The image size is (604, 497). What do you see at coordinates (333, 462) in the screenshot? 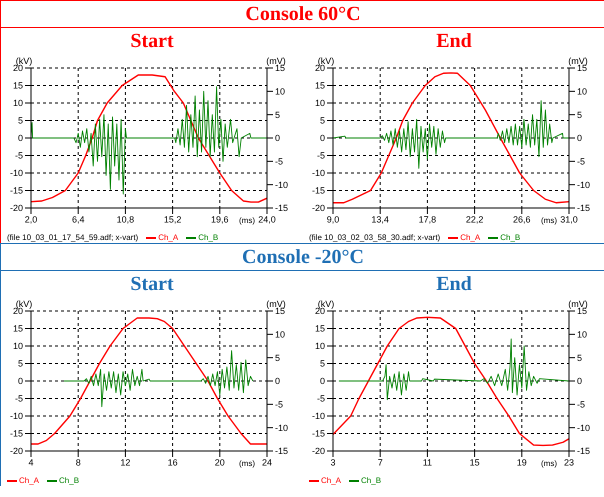
I see `x-tick-label: 3` at bounding box center [333, 462].